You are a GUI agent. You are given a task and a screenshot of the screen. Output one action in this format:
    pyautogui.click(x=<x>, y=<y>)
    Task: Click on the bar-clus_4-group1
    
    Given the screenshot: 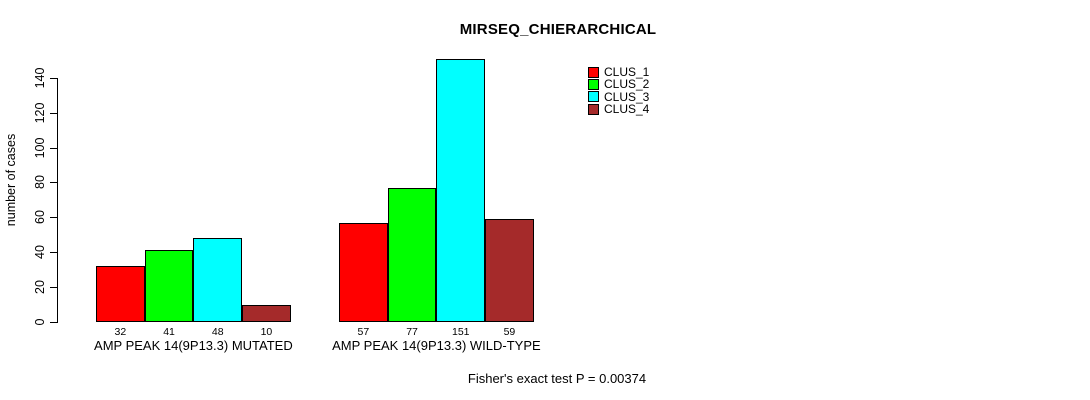 What is the action you would take?
    pyautogui.click(x=266, y=313)
    